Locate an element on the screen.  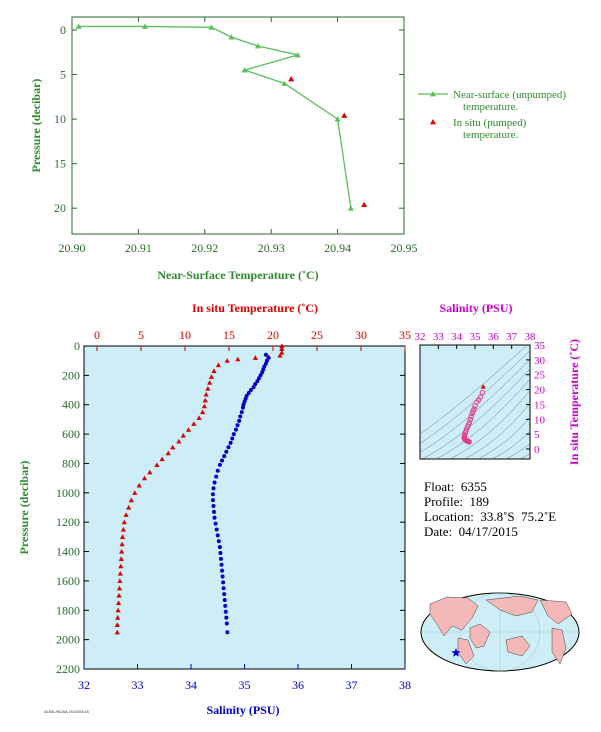
ts-x-tick-label: 32 is located at coordinates (420, 337).